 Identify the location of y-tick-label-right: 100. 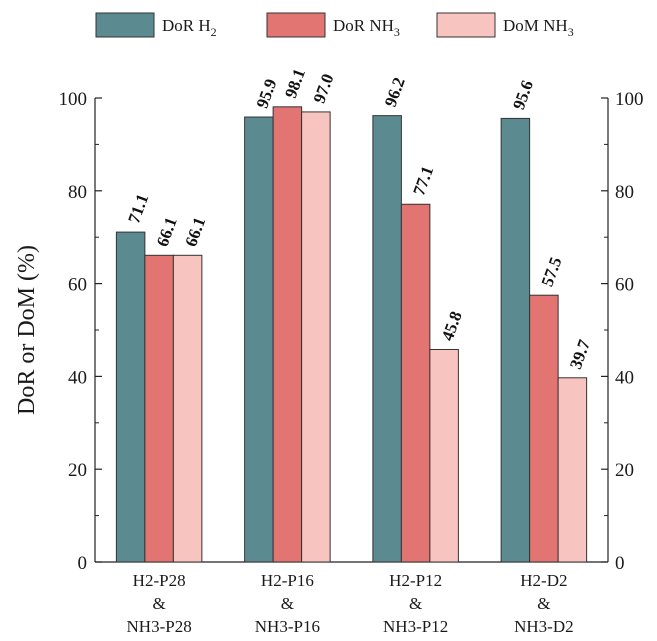
(629, 99).